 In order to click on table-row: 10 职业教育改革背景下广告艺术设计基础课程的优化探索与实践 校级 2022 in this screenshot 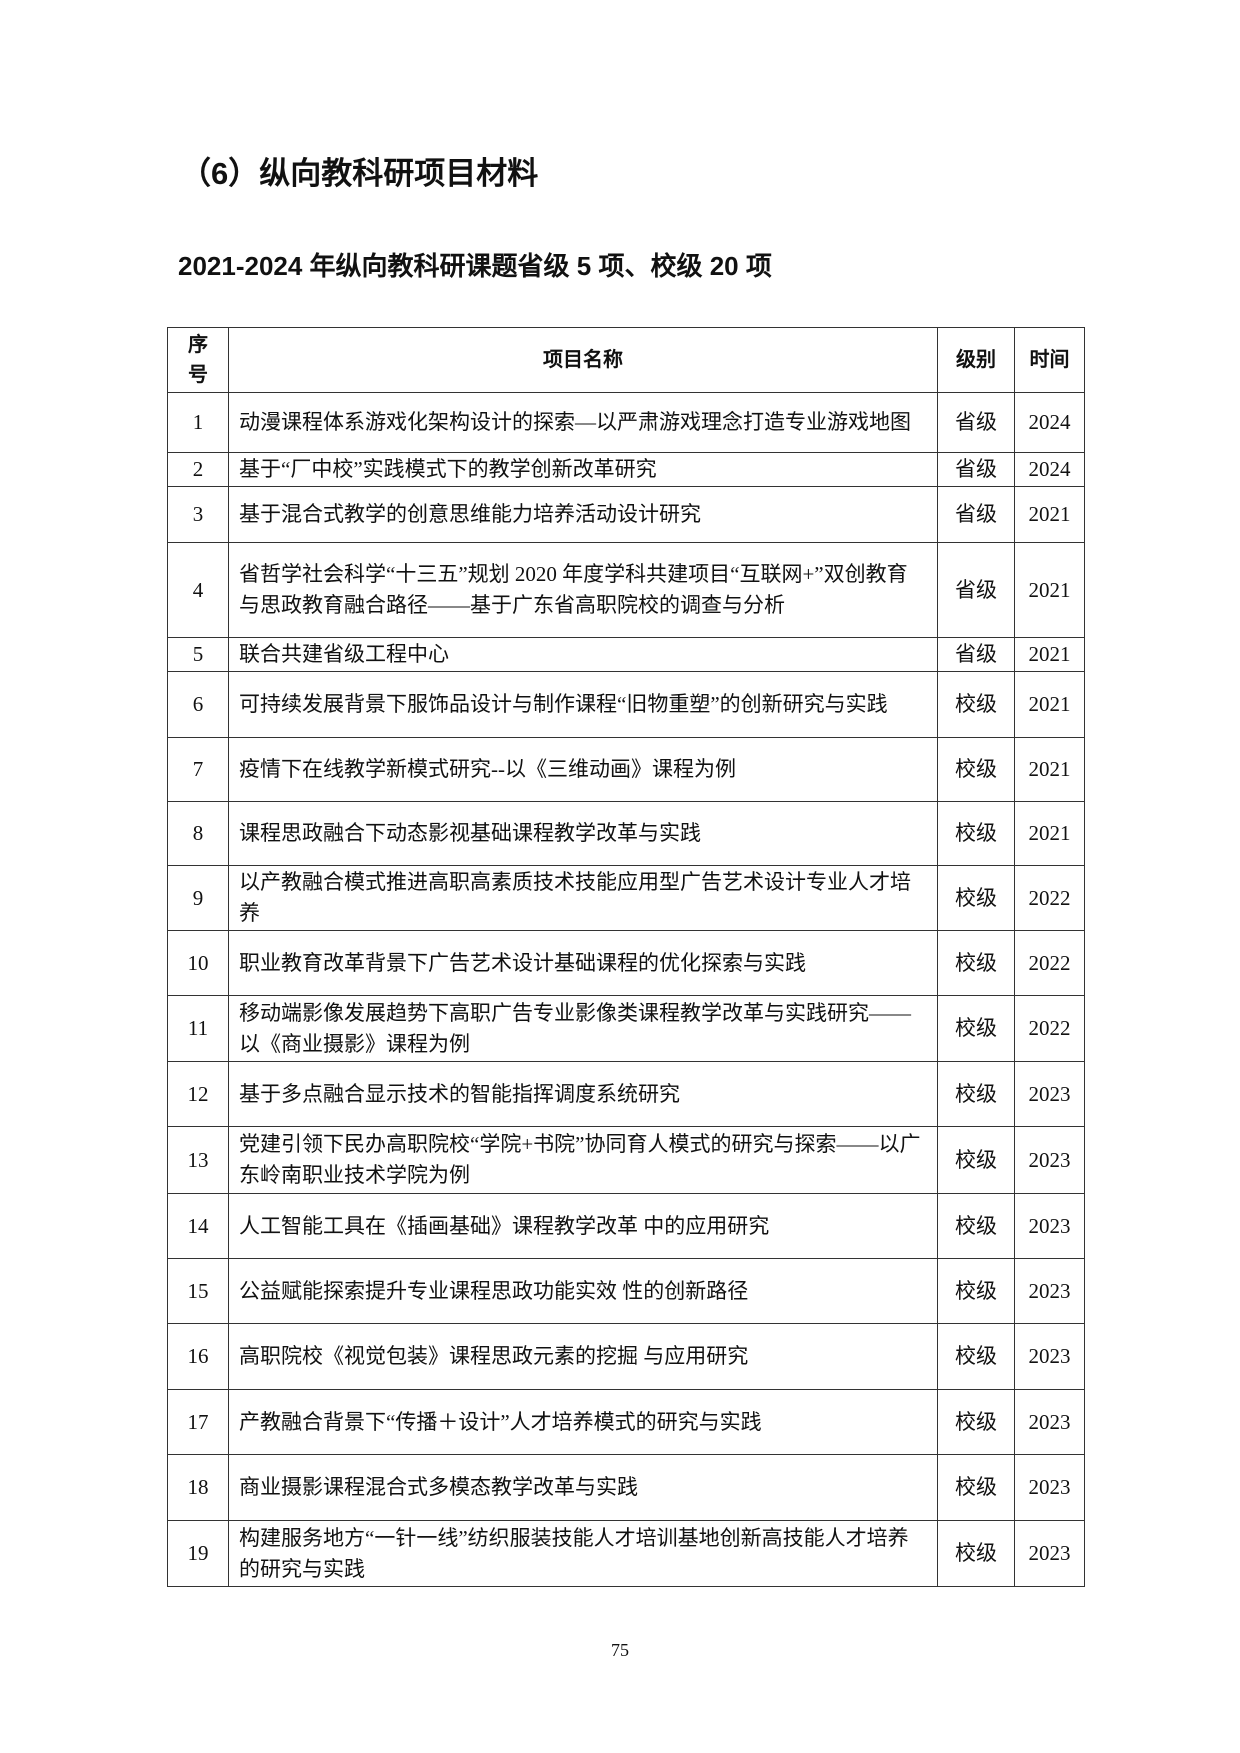, I will do `click(626, 963)`.